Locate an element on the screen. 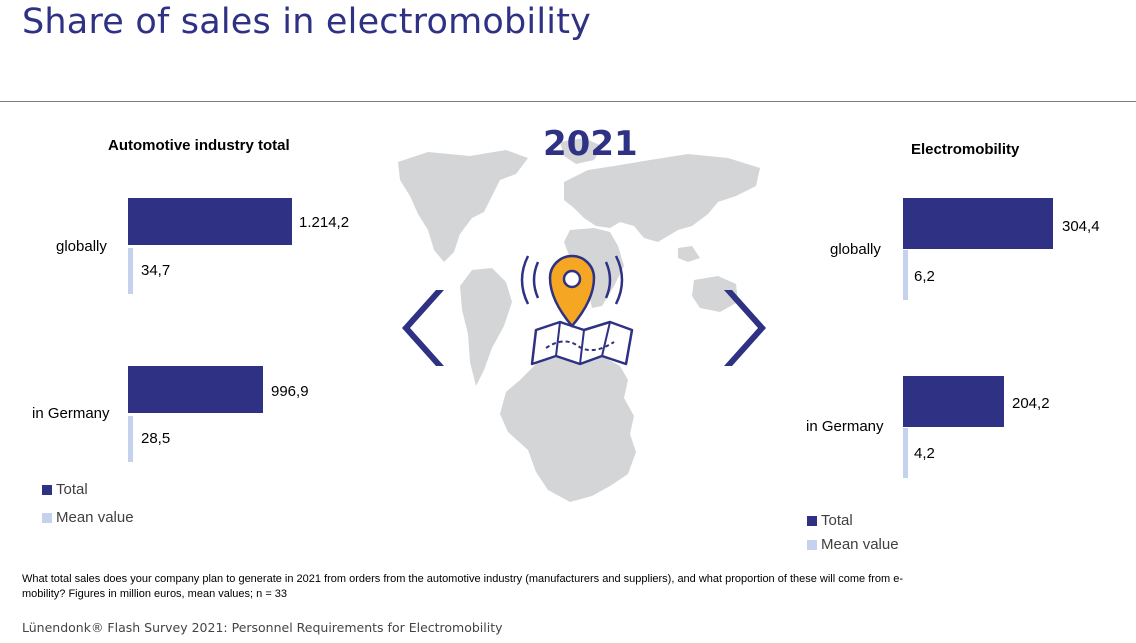 This screenshot has width=1136, height=643. left-bar-germany-mean is located at coordinates (130, 439).